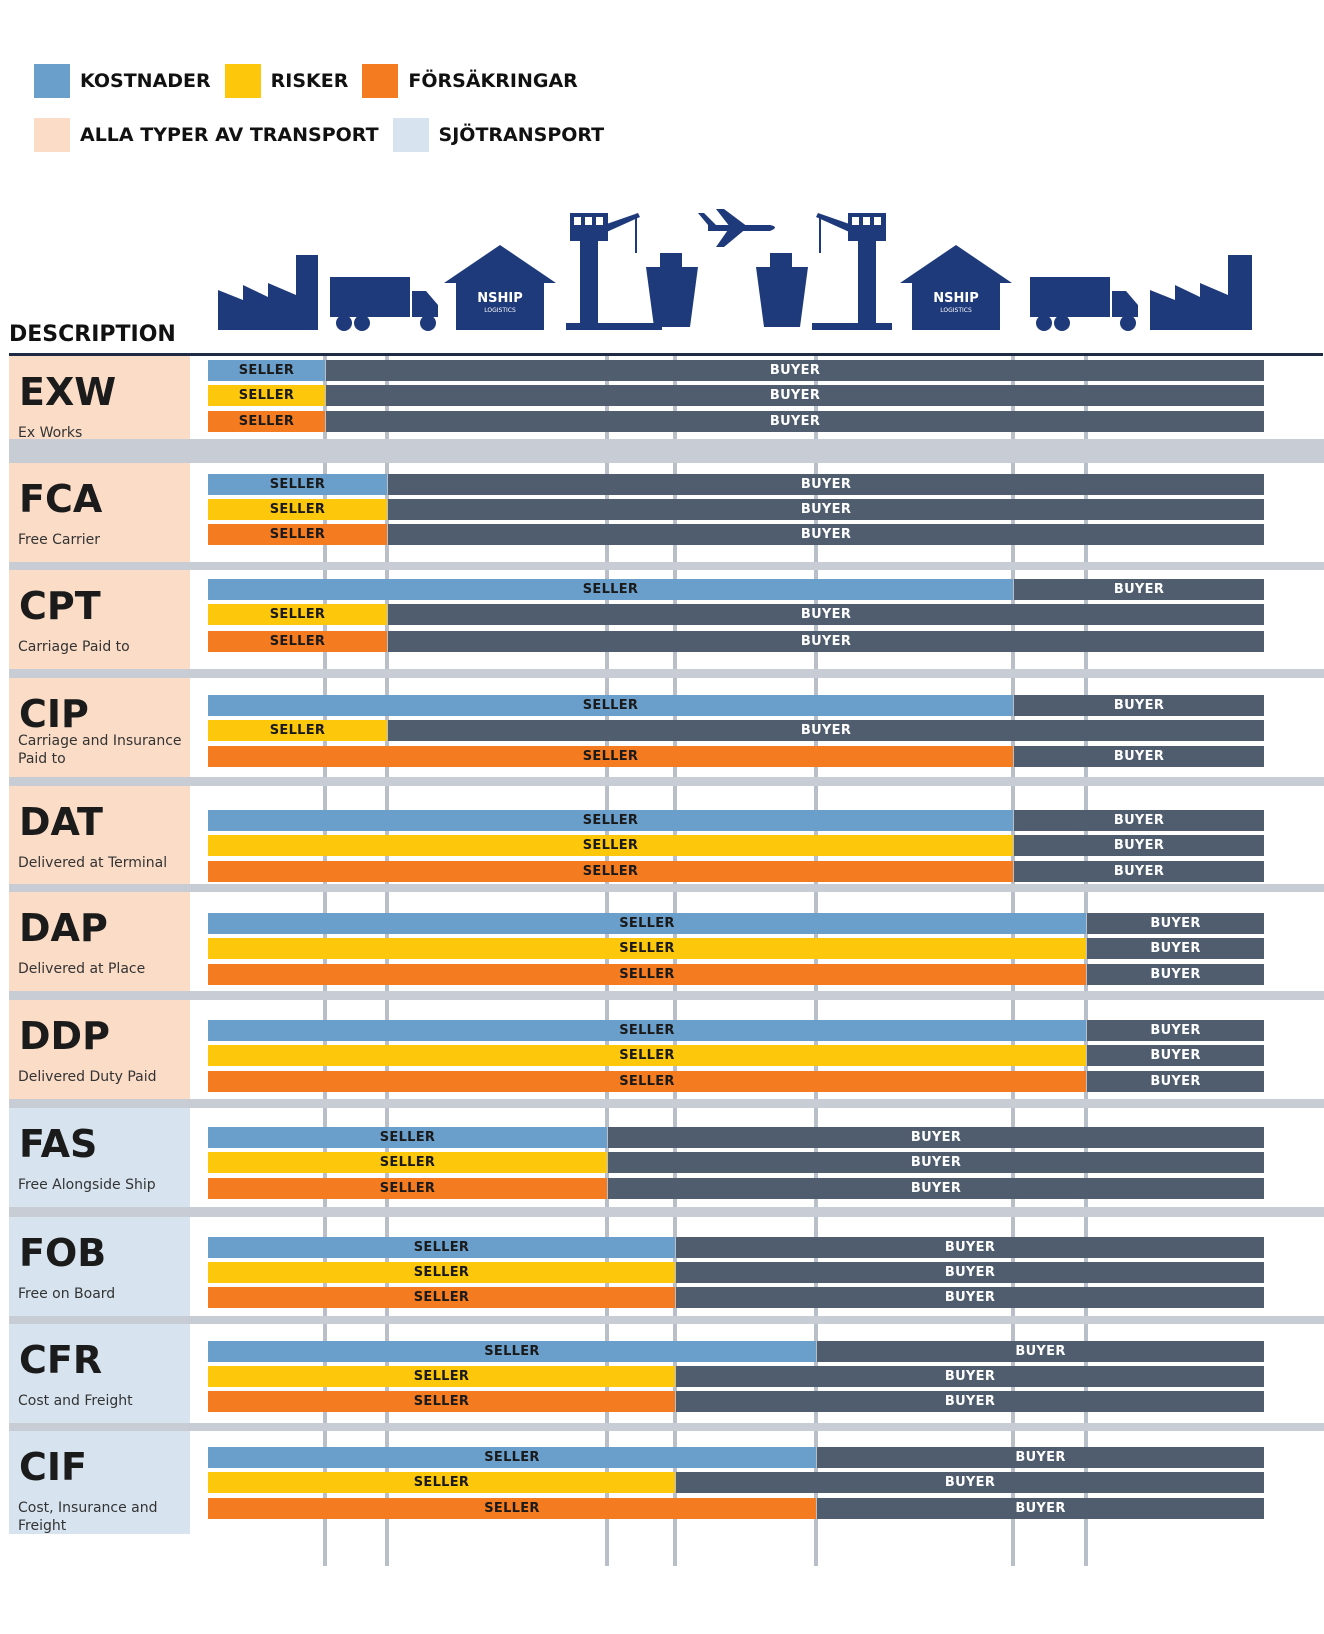 This screenshot has width=1324, height=1634. What do you see at coordinates (64, 1036) in the screenshot?
I see `term-code: DDP` at bounding box center [64, 1036].